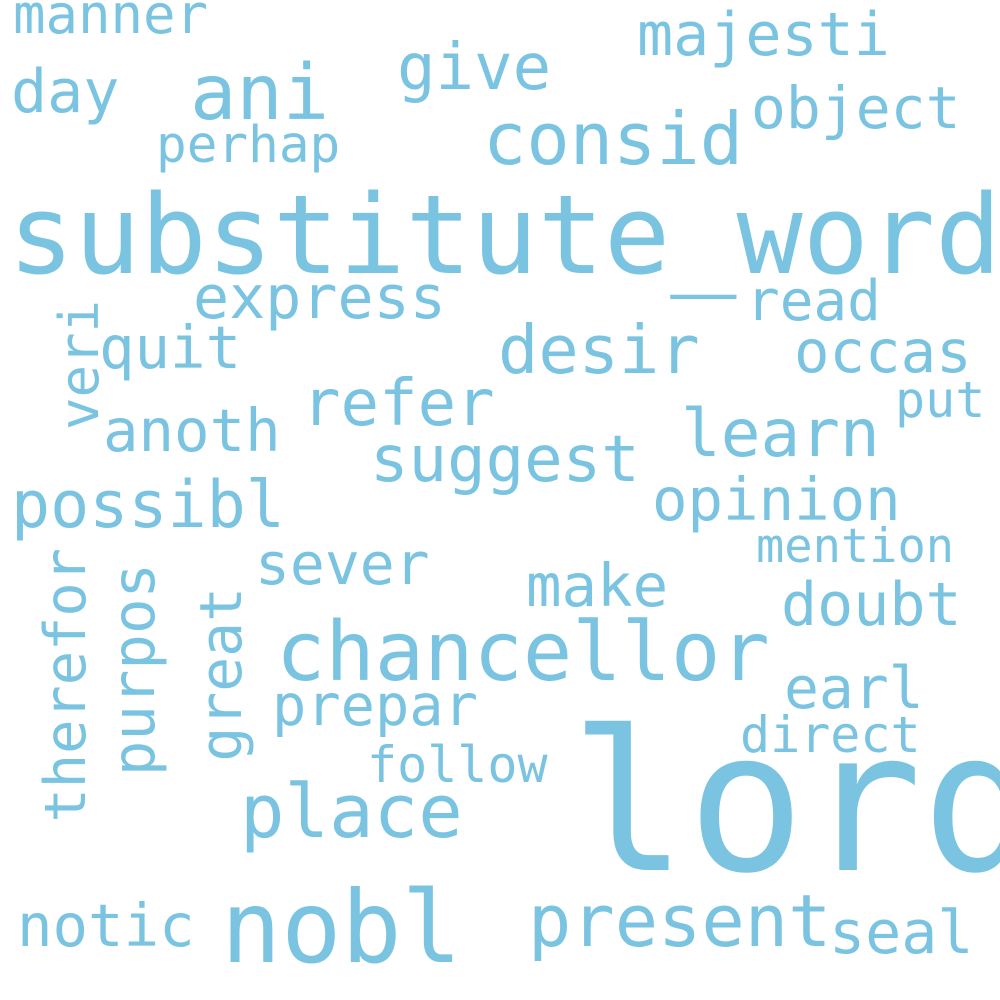  What do you see at coordinates (523, 652) in the screenshot?
I see `word: chancellor` at bounding box center [523, 652].